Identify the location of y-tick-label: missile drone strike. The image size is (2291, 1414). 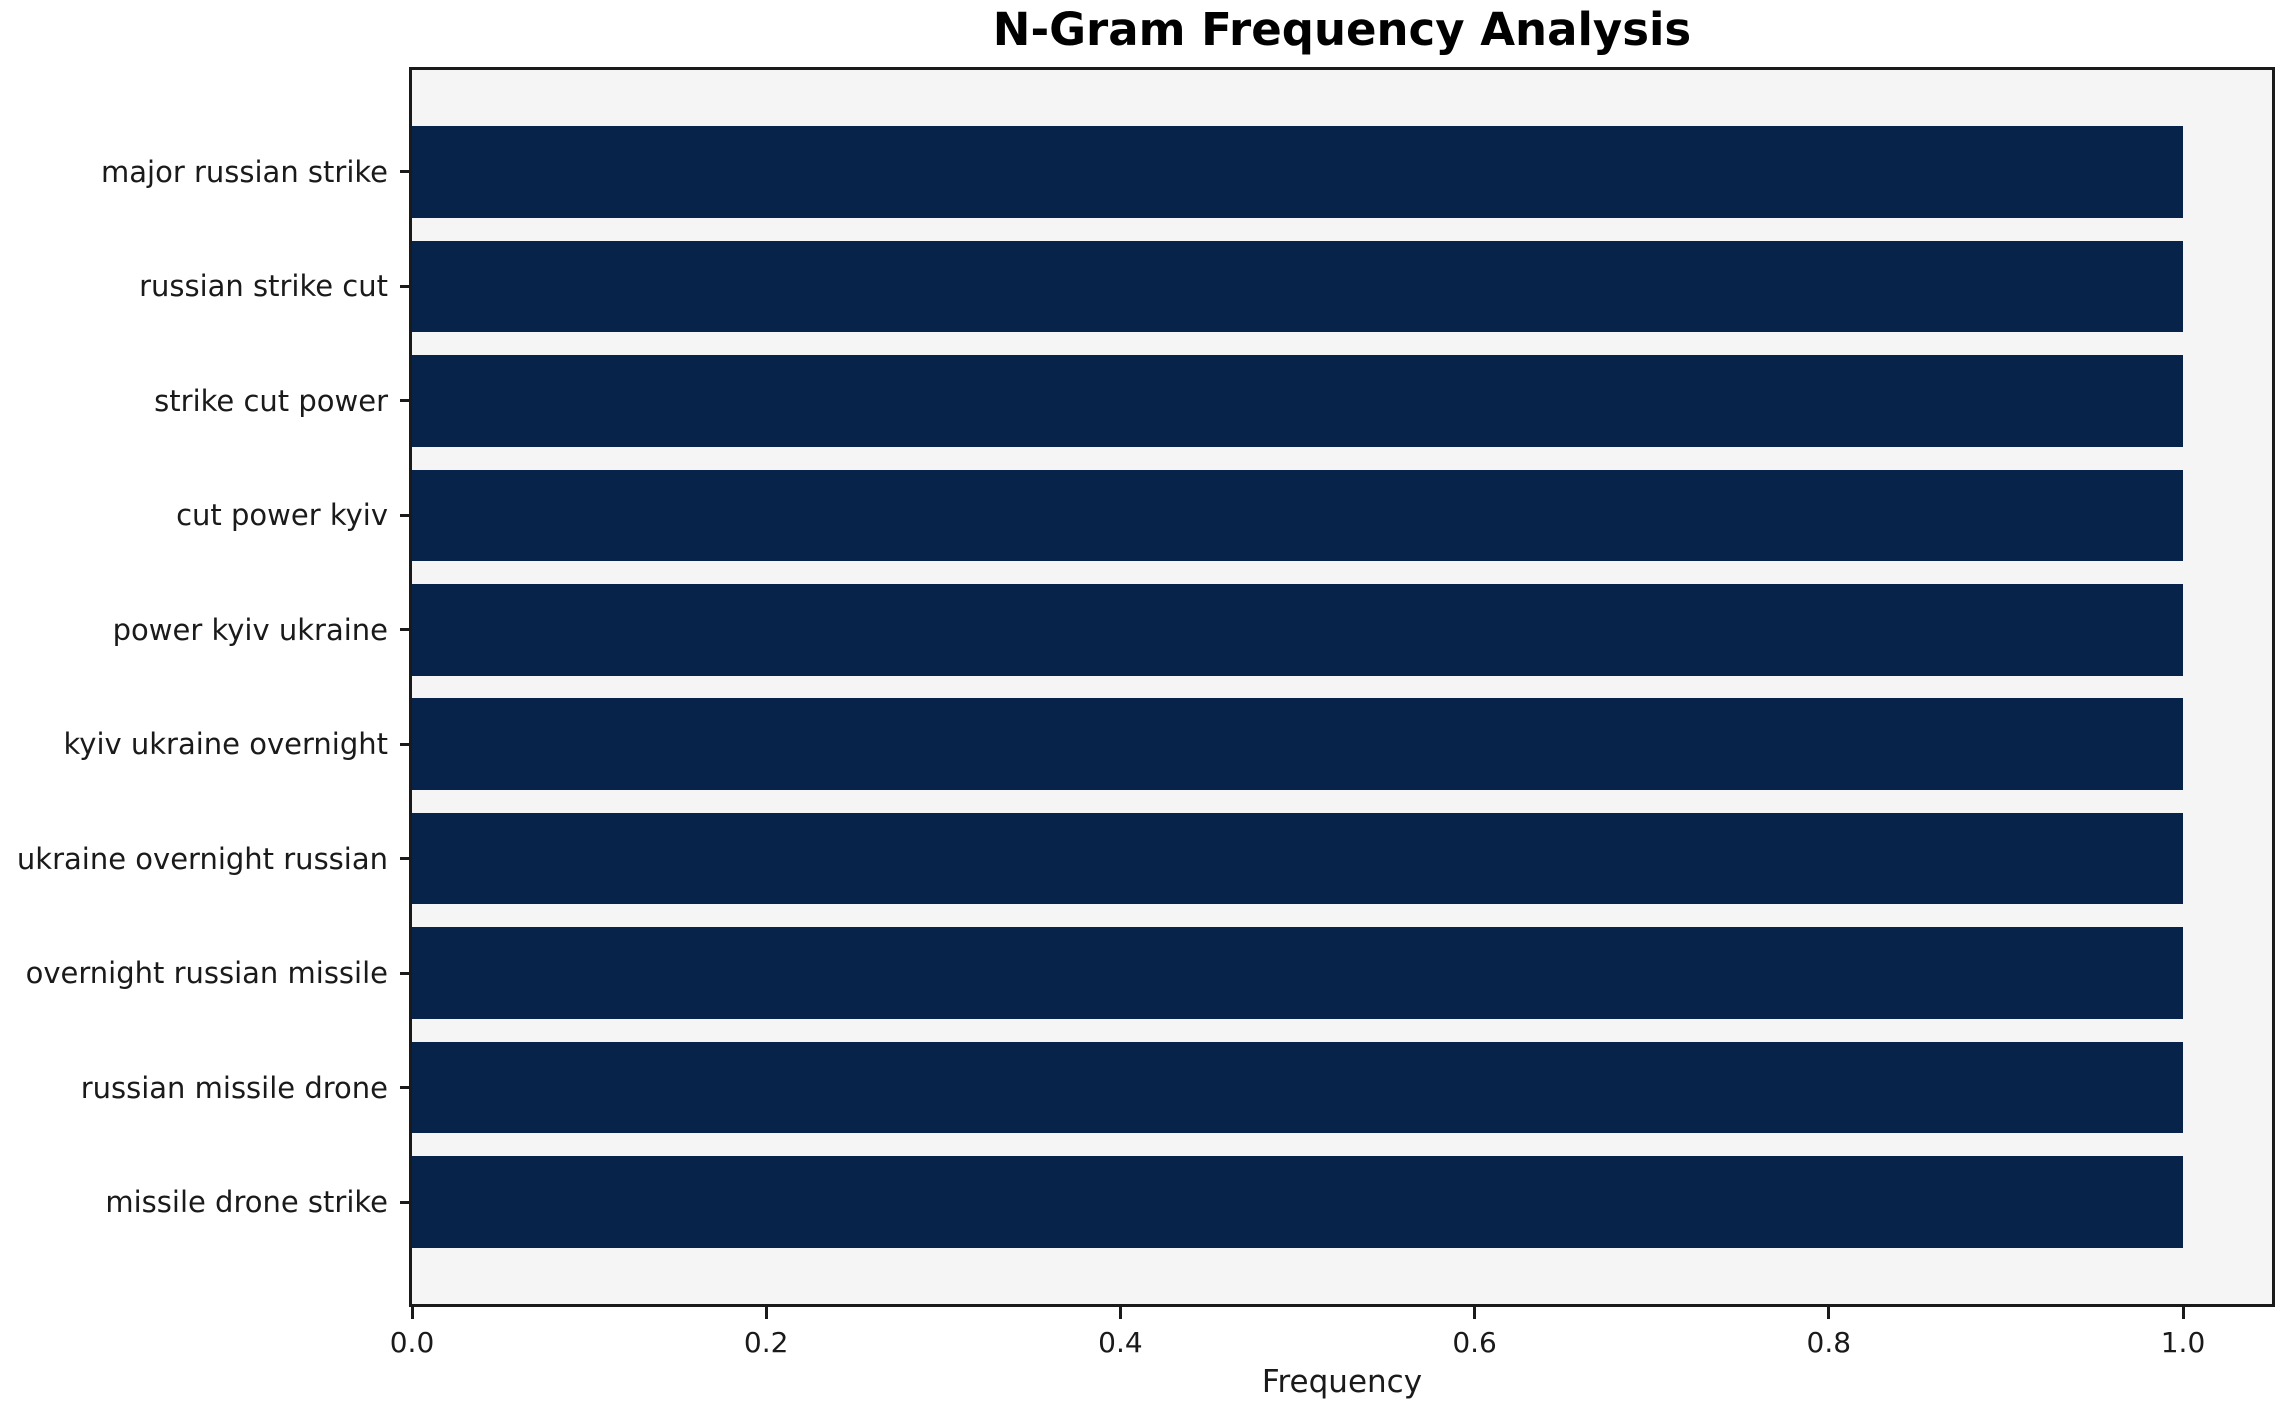
(246, 1202).